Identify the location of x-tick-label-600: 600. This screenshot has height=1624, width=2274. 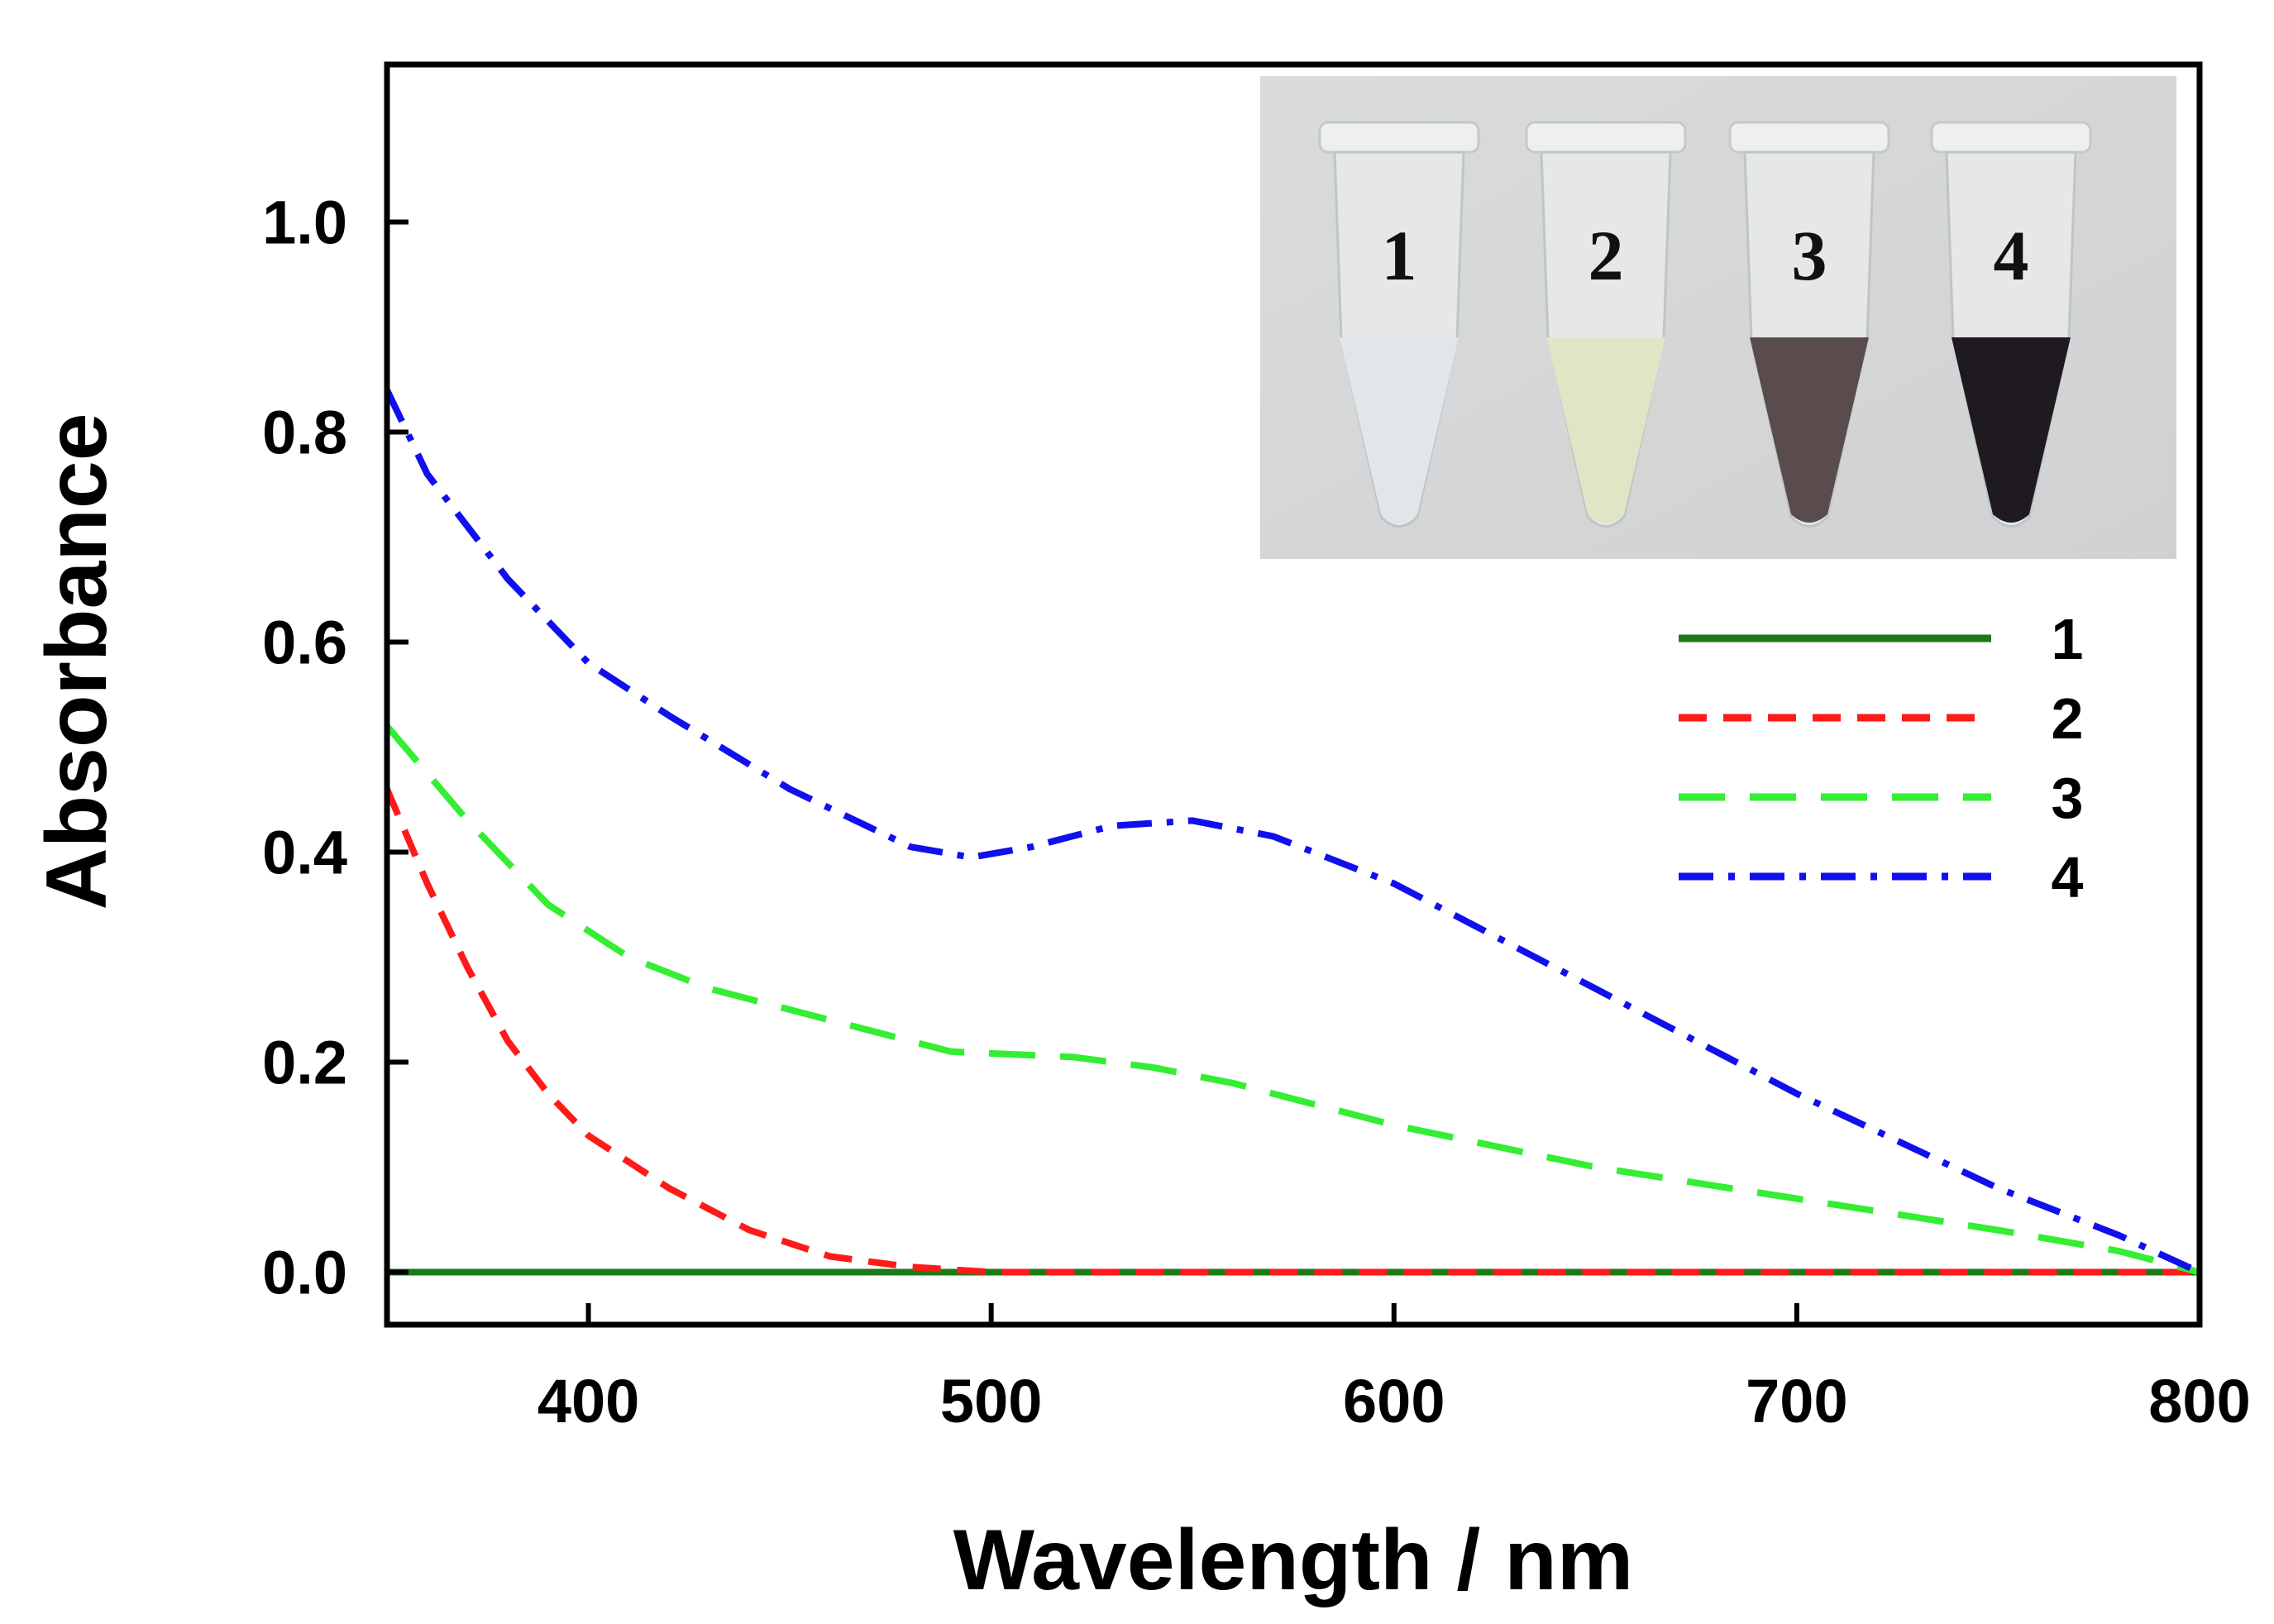
(1394, 1401).